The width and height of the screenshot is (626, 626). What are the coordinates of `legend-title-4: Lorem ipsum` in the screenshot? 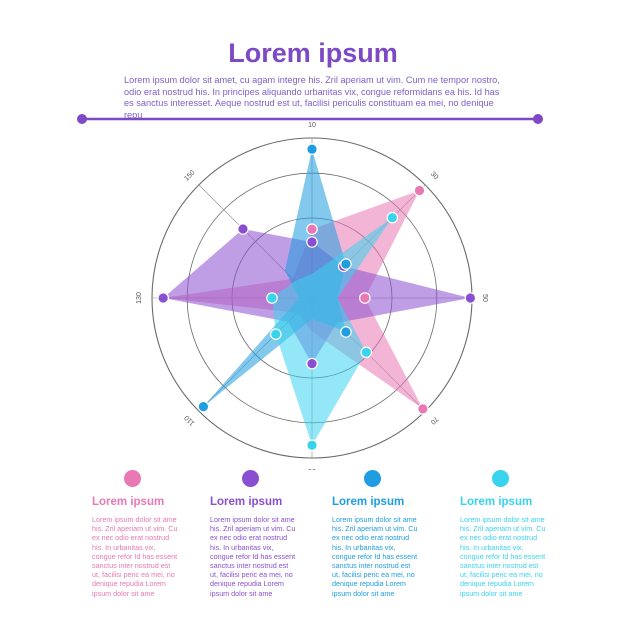 It's located at (496, 502).